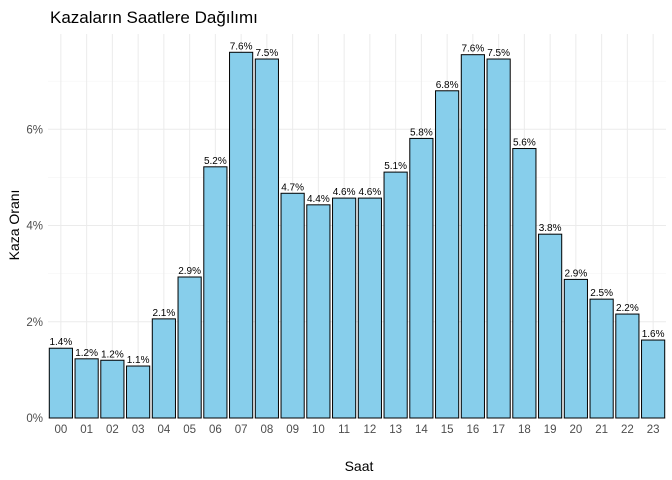  I want to click on data-label-18: 5.6%, so click(524, 143).